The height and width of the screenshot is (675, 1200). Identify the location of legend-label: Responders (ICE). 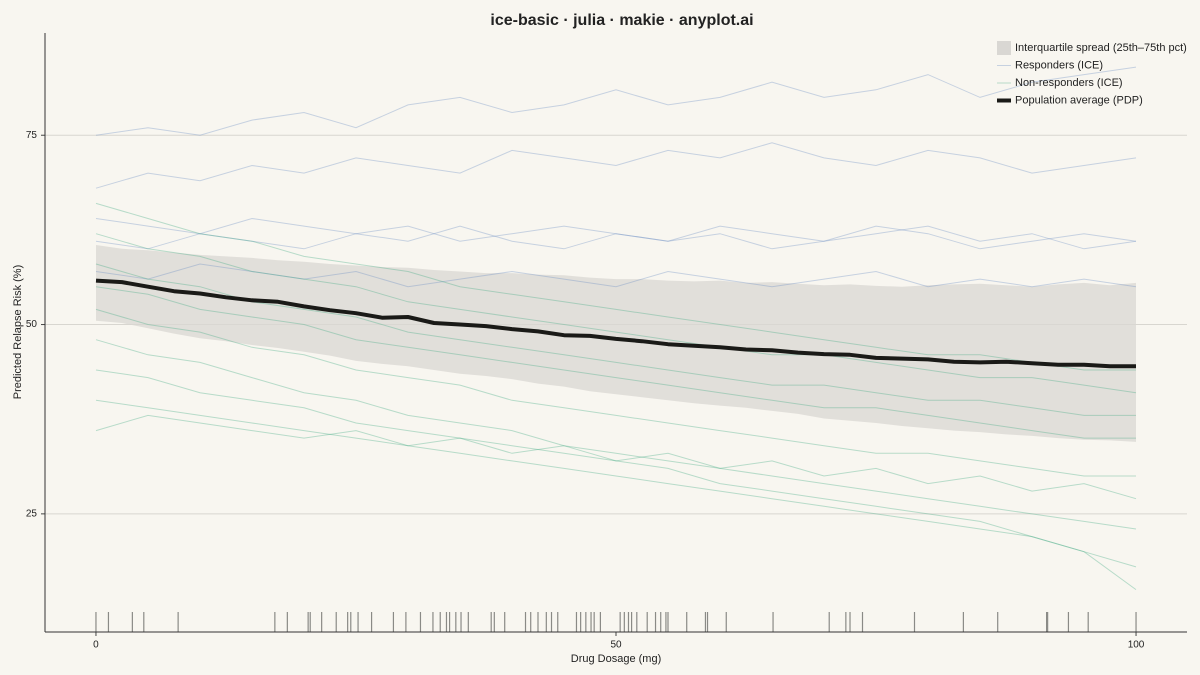
(1059, 65).